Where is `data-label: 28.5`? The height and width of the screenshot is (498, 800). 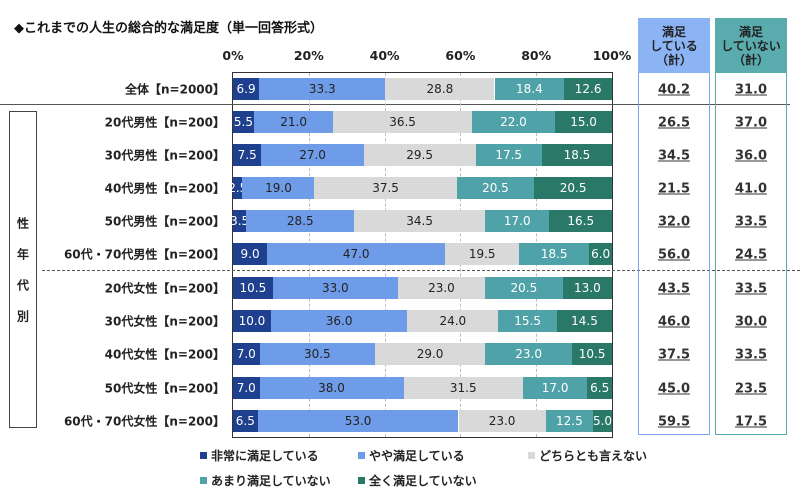
data-label: 28.5 is located at coordinates (300, 221).